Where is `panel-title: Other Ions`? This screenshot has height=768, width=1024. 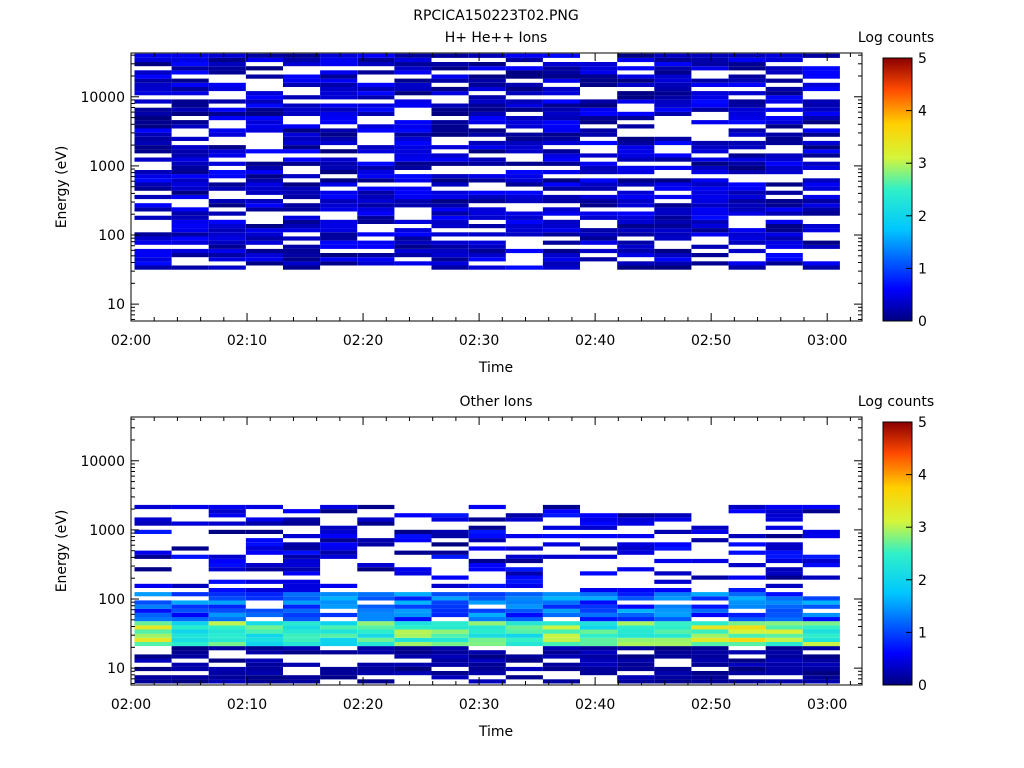
panel-title: Other Ions is located at coordinates (495, 402).